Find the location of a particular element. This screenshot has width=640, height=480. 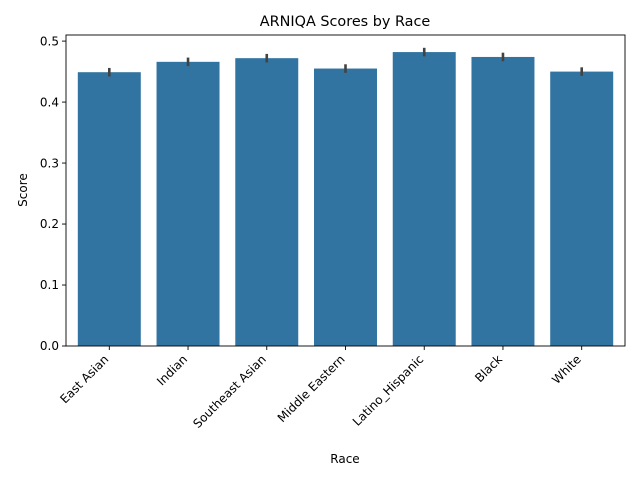

x-tick-label-5: Black is located at coordinates (488, 368).